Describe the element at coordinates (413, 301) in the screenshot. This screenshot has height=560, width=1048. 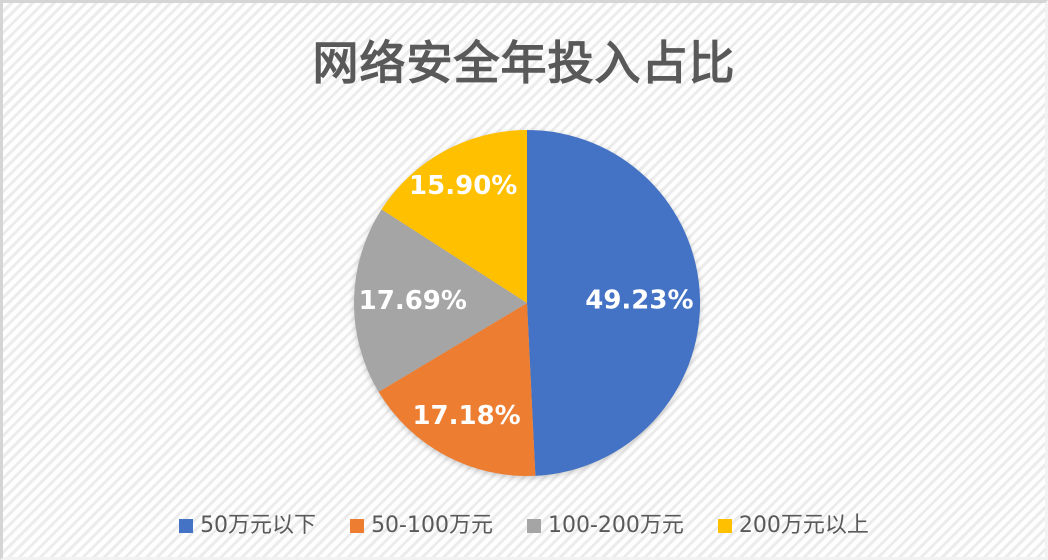
I see `pie-slice-label-3: 17.69%` at that location.